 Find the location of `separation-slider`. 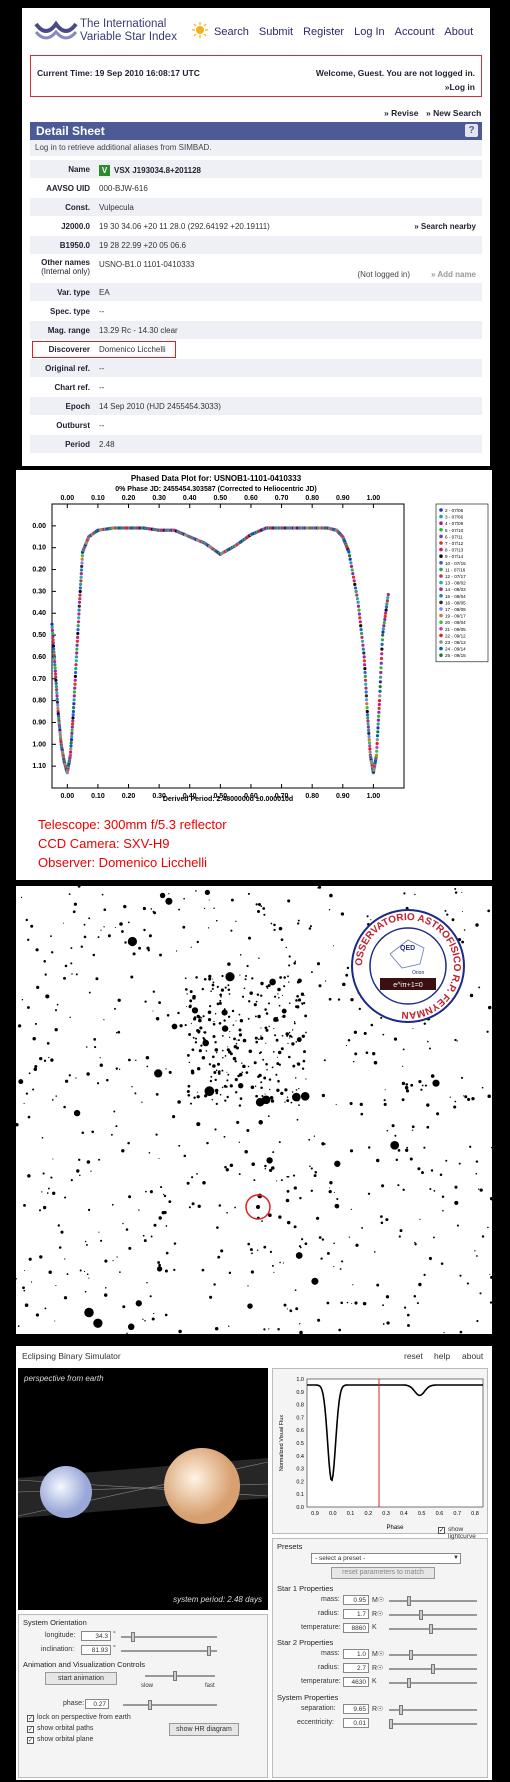

separation-slider is located at coordinates (433, 1710).